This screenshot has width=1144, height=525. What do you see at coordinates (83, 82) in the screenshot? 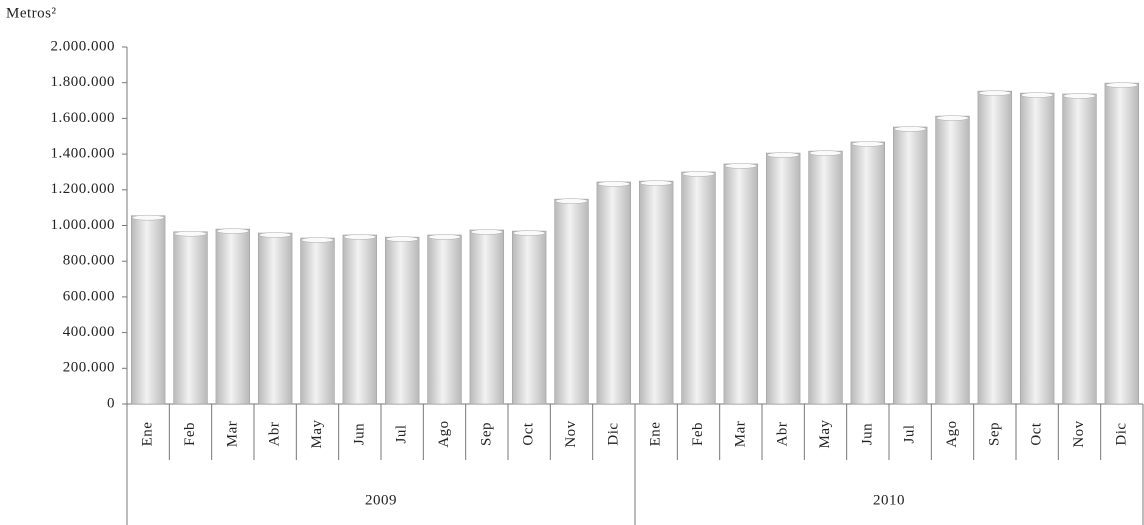
I see `y-tick-label: 1.800.000` at bounding box center [83, 82].